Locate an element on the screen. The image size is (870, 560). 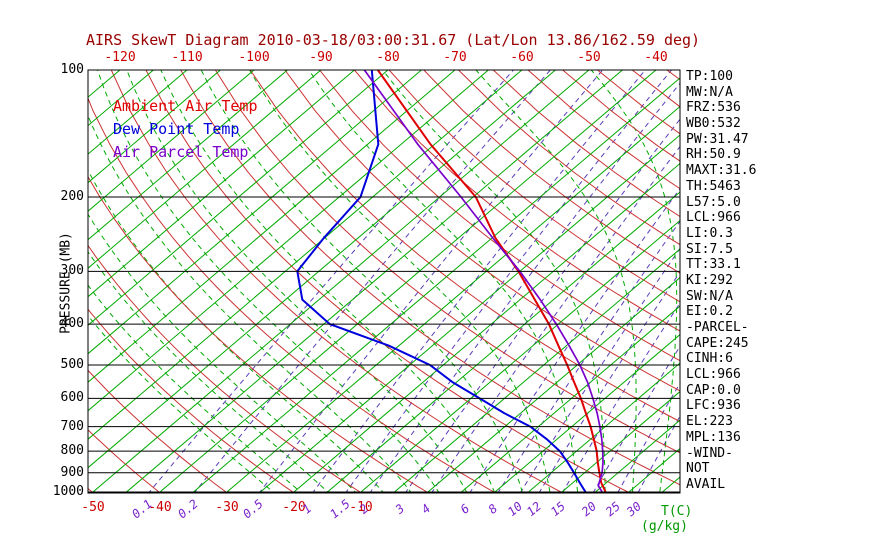
readout-item: MPL:136 is located at coordinates (713, 437).